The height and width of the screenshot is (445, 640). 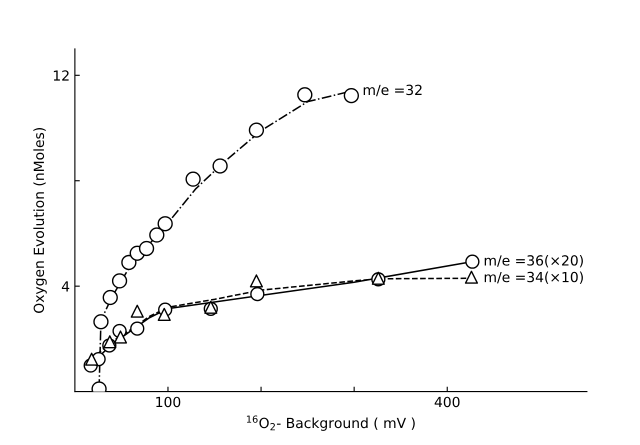 What do you see at coordinates (66, 286) in the screenshot?
I see `y-tick-label: 4` at bounding box center [66, 286].